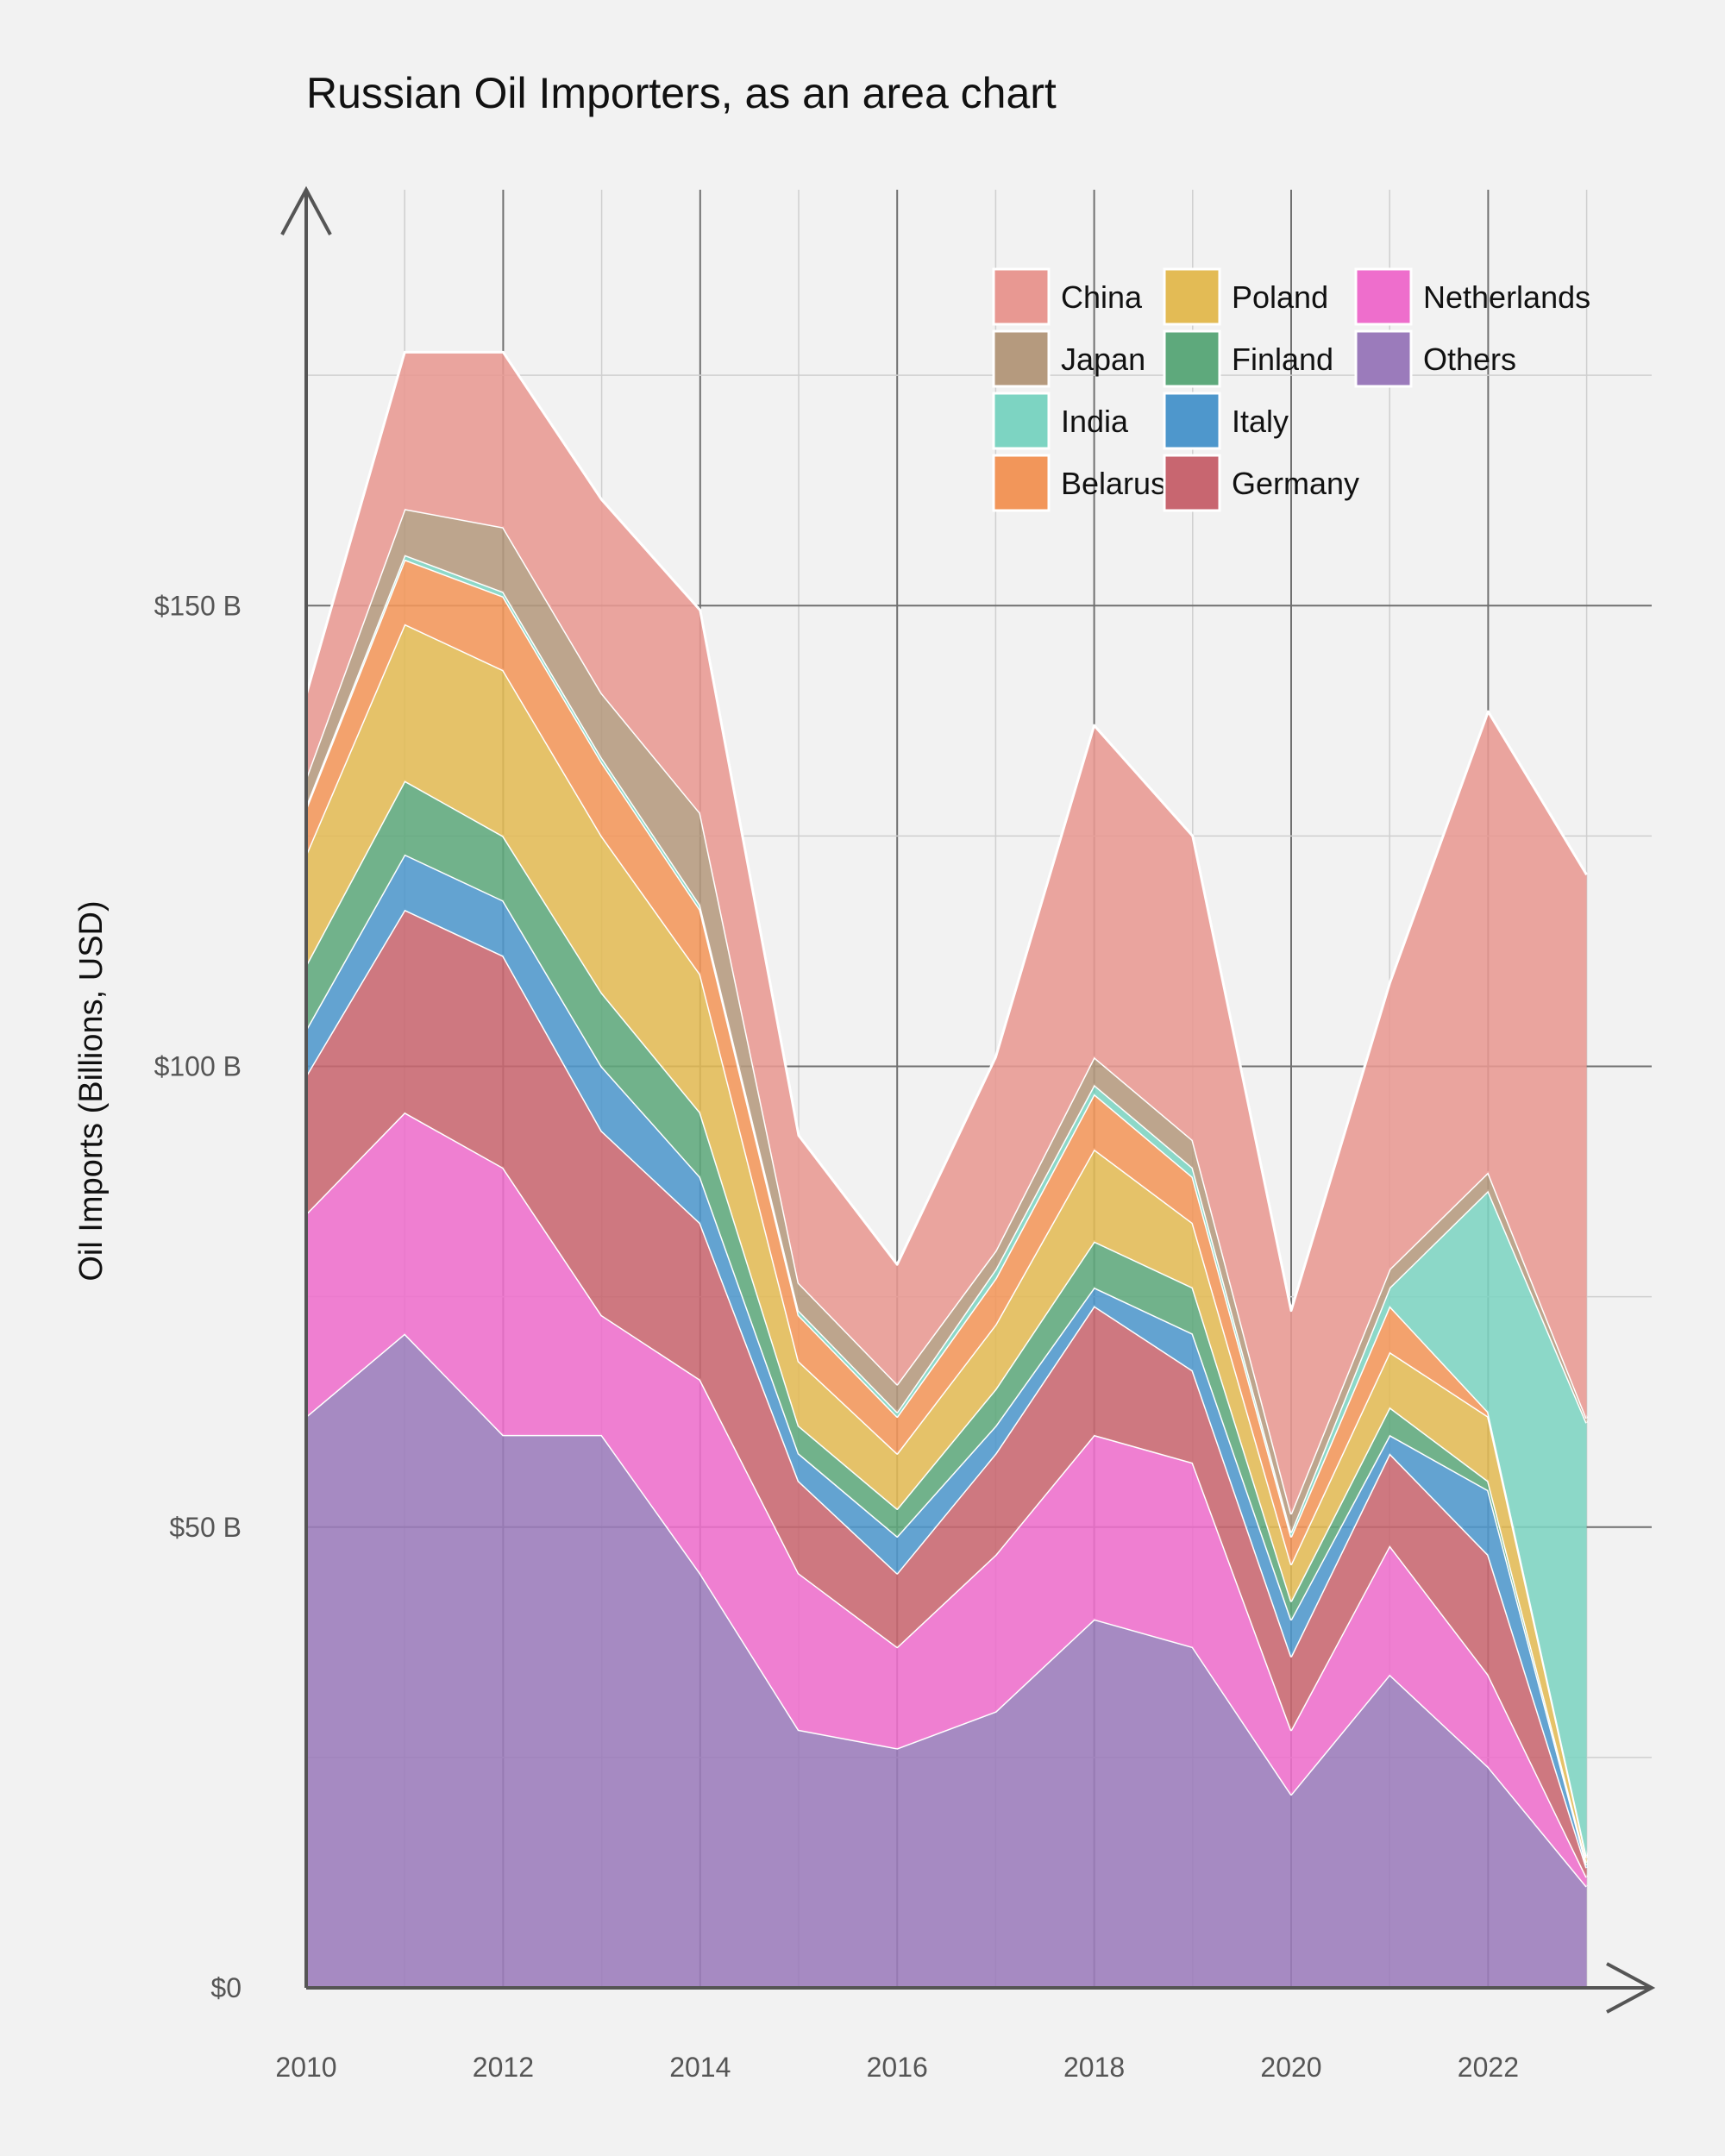 The height and width of the screenshot is (2156, 1725). What do you see at coordinates (700, 2067) in the screenshot?
I see `x-tick-label: 2014` at bounding box center [700, 2067].